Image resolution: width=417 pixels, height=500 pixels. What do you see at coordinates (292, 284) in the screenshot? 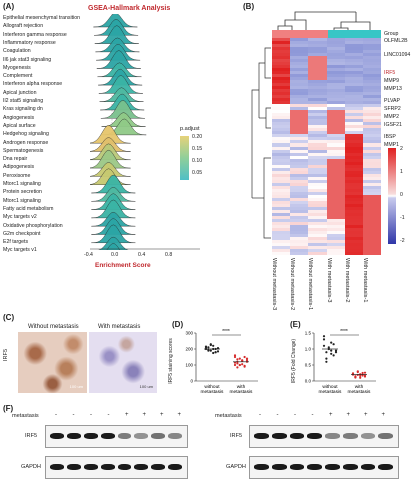
I see `sample-label: Without metastasis-2` at bounding box center [292, 284].